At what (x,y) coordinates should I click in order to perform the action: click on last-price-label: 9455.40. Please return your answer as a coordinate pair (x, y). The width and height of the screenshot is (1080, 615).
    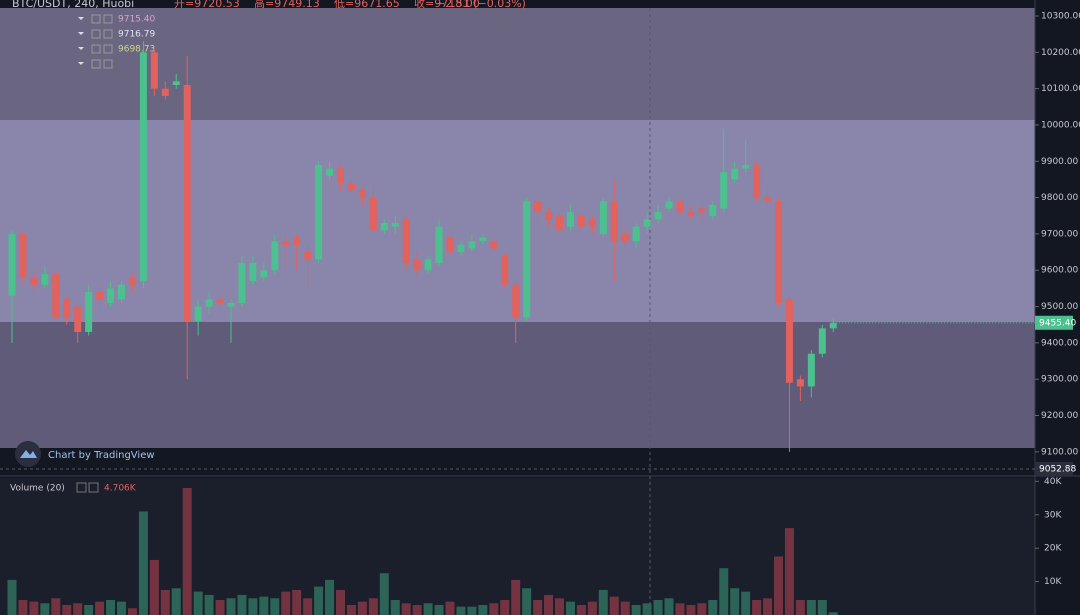
    Looking at the image, I should click on (1057, 323).